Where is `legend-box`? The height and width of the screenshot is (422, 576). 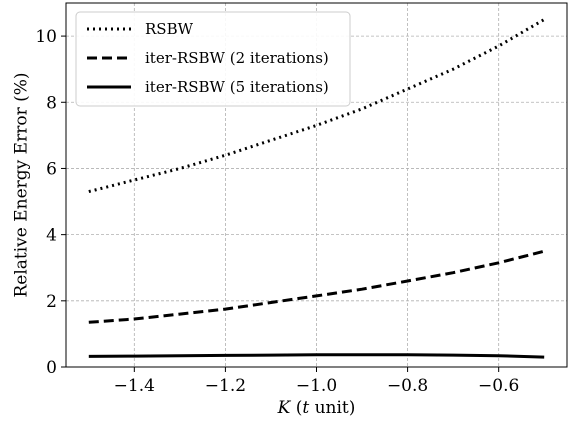 legend-box is located at coordinates (213, 59).